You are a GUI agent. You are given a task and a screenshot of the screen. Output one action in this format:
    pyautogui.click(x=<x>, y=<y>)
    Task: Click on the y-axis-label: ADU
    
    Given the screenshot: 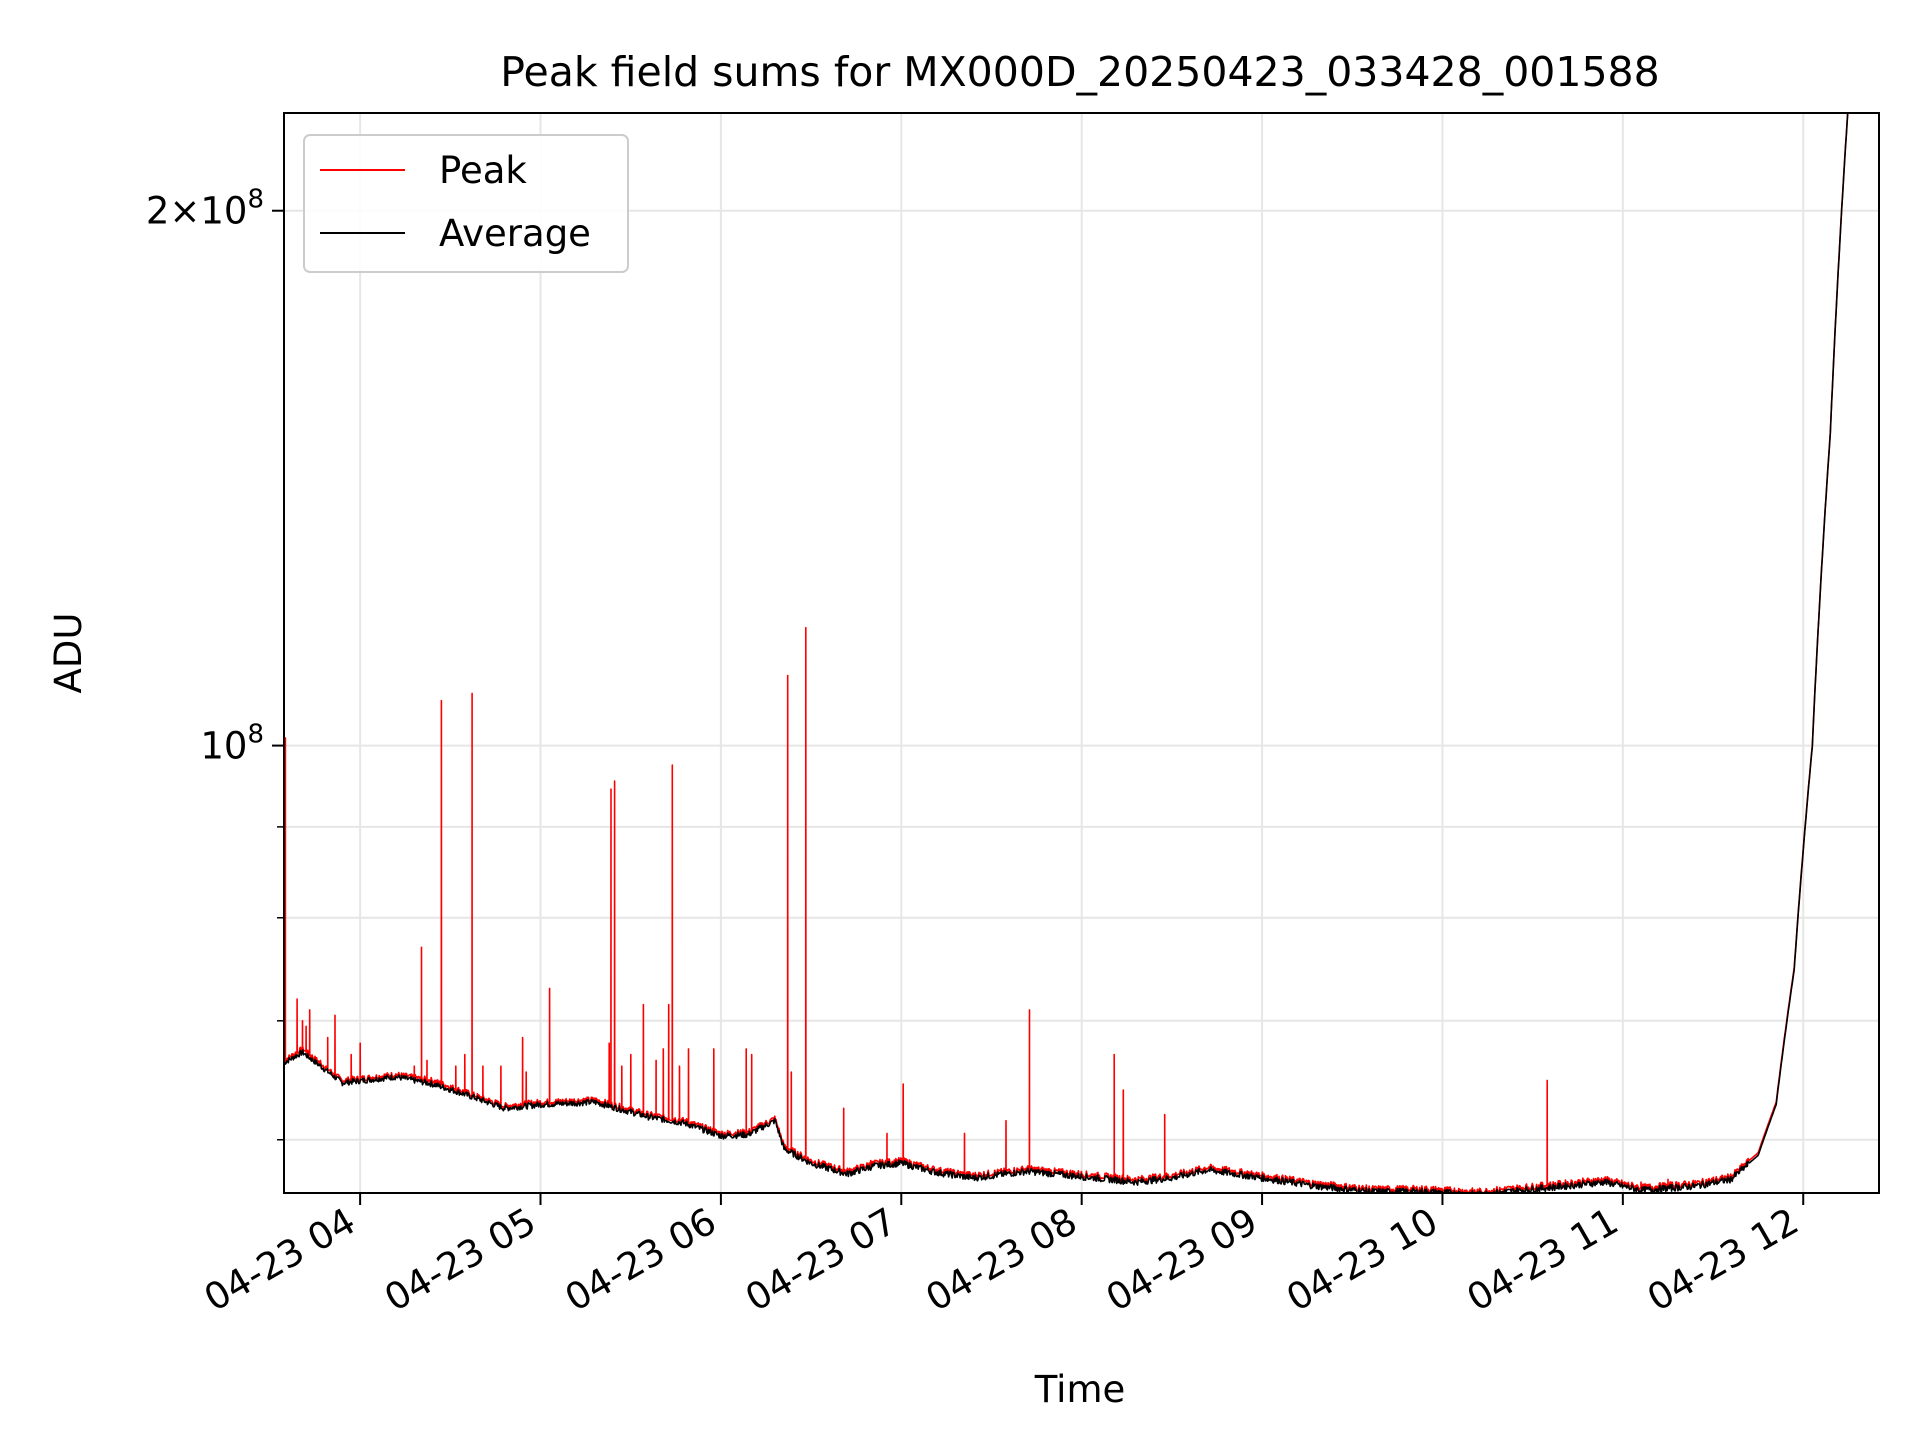 What is the action you would take?
    pyautogui.click(x=68, y=653)
    